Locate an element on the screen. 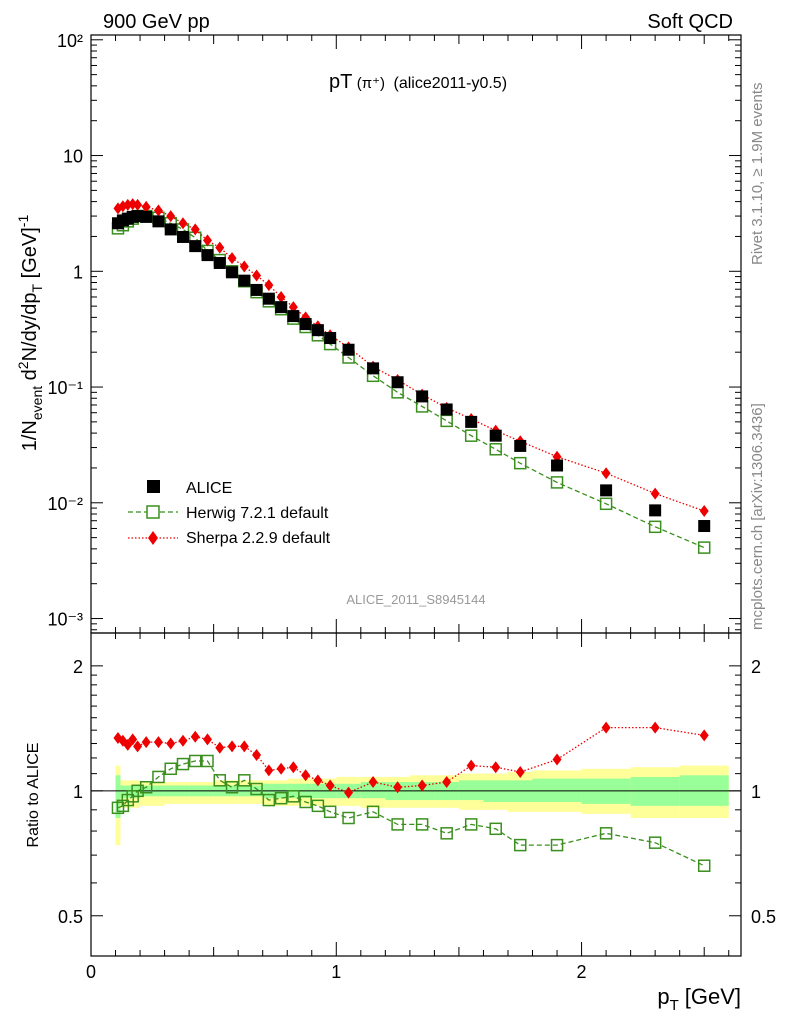  x-tick-label: 0 is located at coordinates (91, 972).